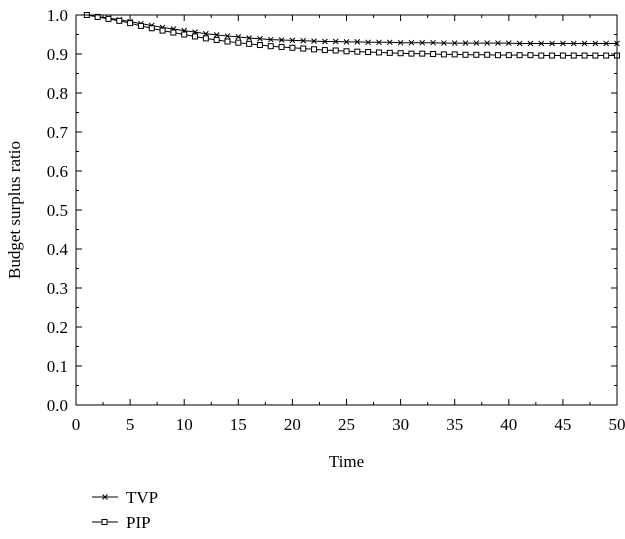  What do you see at coordinates (57, 15) in the screenshot?
I see `y-tick-label: 1.0` at bounding box center [57, 15].